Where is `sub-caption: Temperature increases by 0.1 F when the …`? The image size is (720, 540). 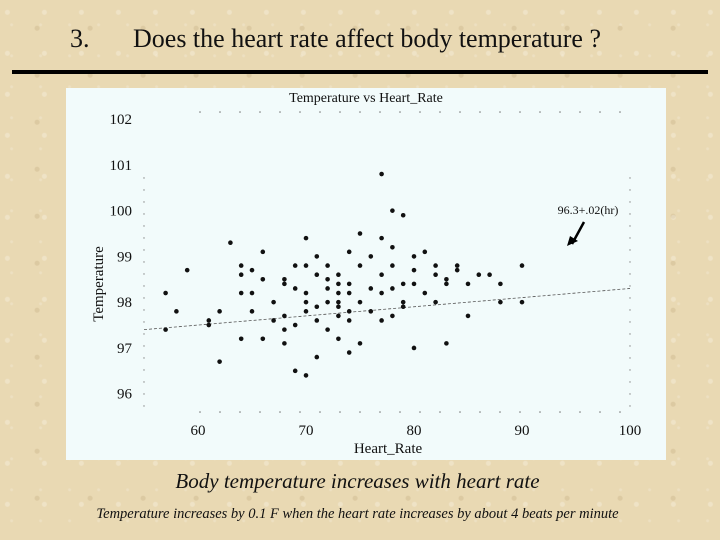
sub-caption: Temperature increases by 0.1 F when the … is located at coordinates (357, 514).